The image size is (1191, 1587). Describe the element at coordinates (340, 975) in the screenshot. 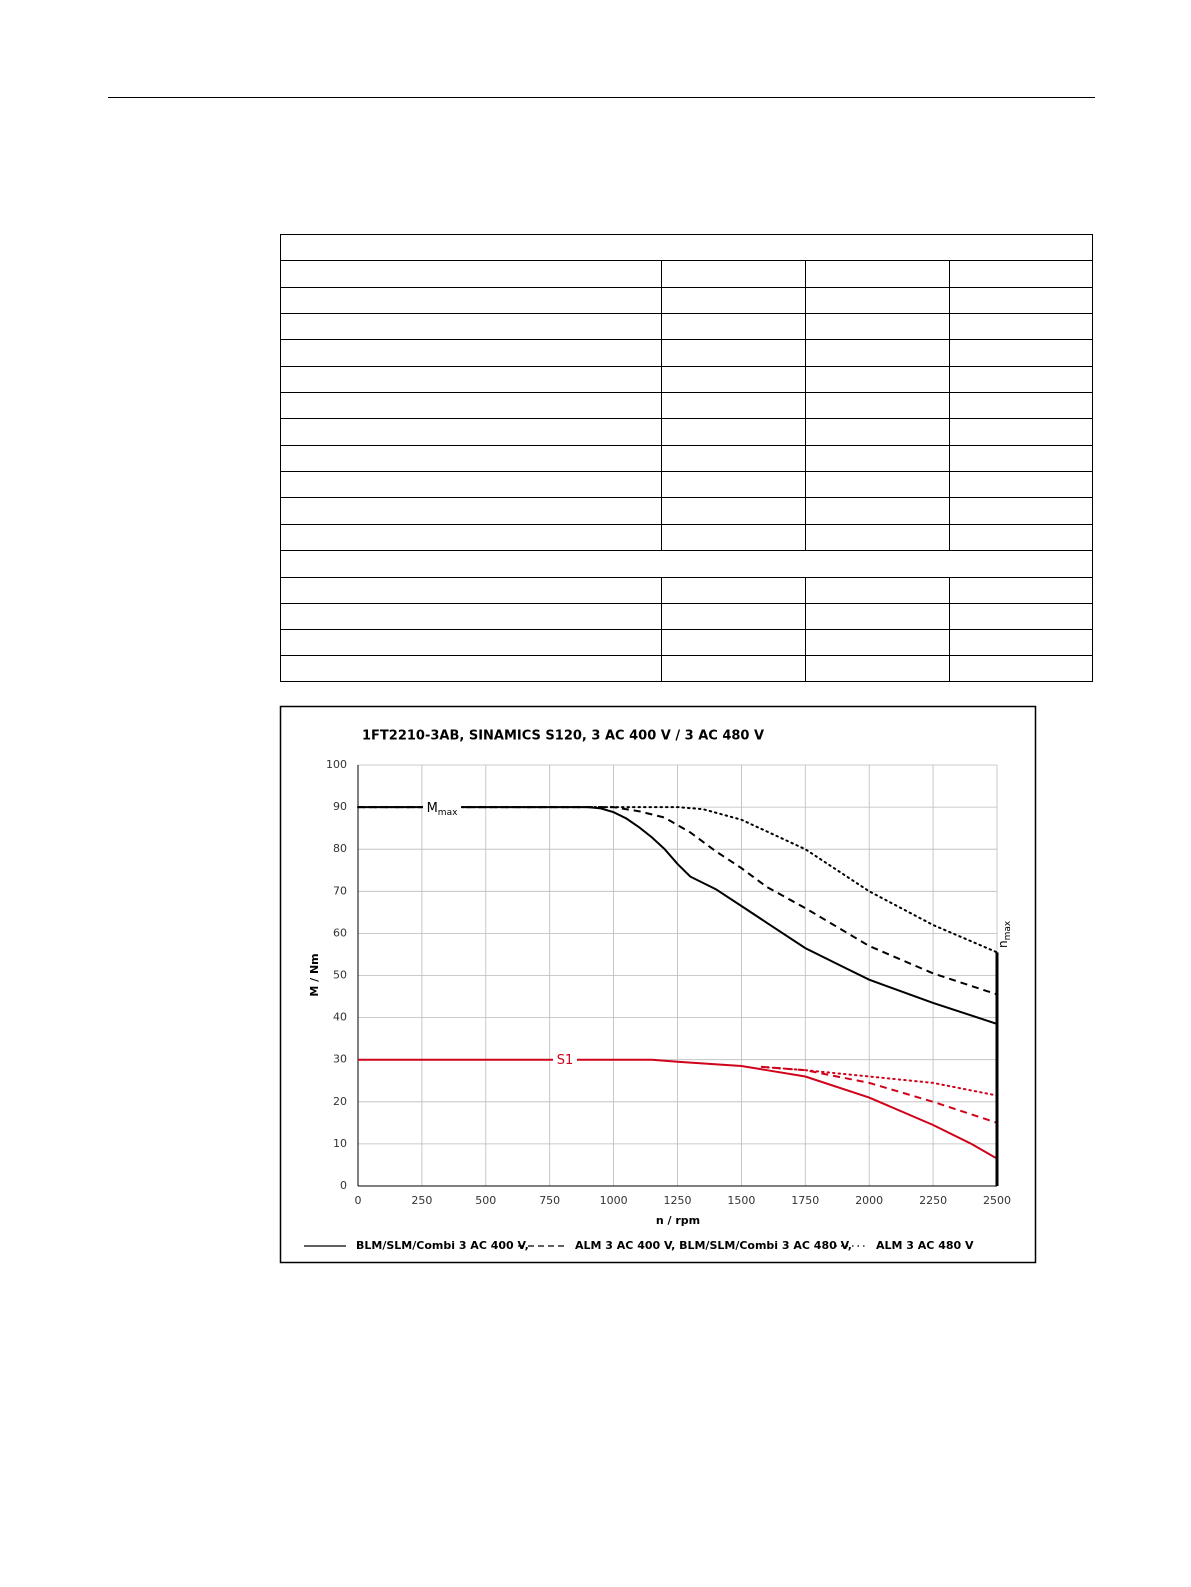

I see `y-tick-label: 50` at that location.